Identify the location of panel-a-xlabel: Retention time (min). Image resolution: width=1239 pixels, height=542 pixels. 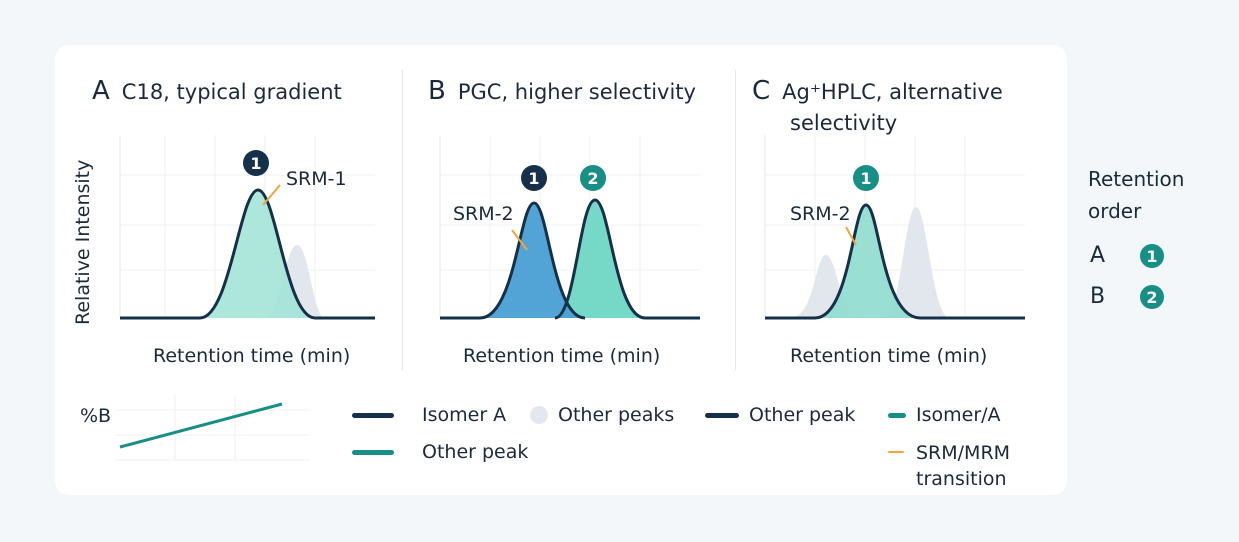
(252, 356).